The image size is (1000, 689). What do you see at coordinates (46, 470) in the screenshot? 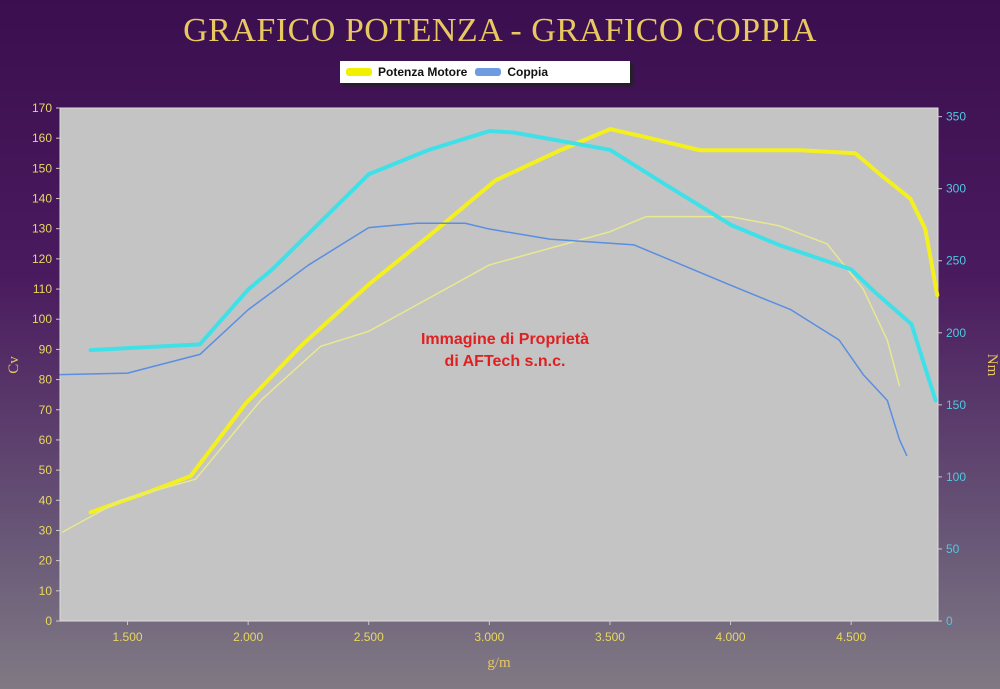
I see `y-tick-label: 50` at bounding box center [46, 470].